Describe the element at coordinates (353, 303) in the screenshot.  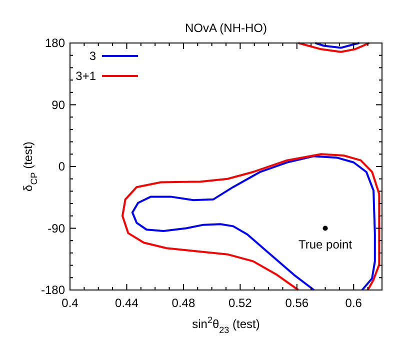
I see `x-tick-label: 0.6` at that location.